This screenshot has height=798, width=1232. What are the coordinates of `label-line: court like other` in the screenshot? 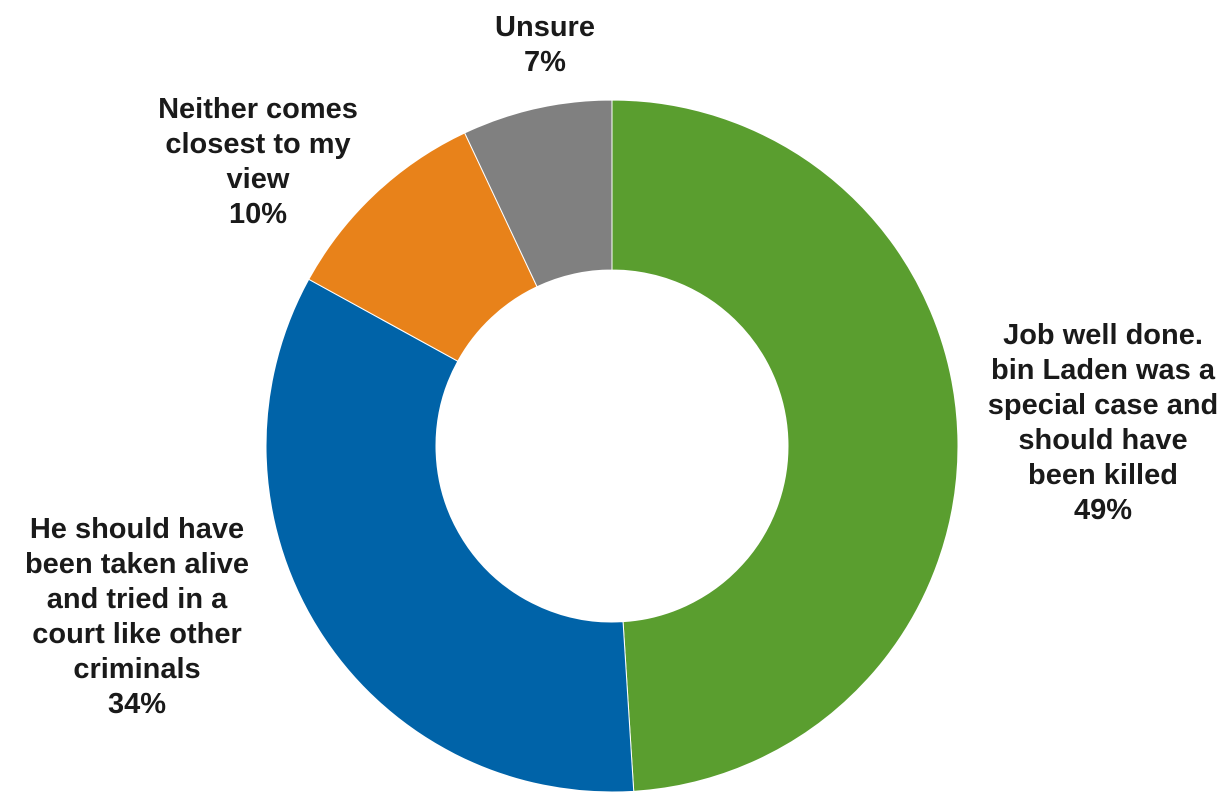 It's located at (137, 634).